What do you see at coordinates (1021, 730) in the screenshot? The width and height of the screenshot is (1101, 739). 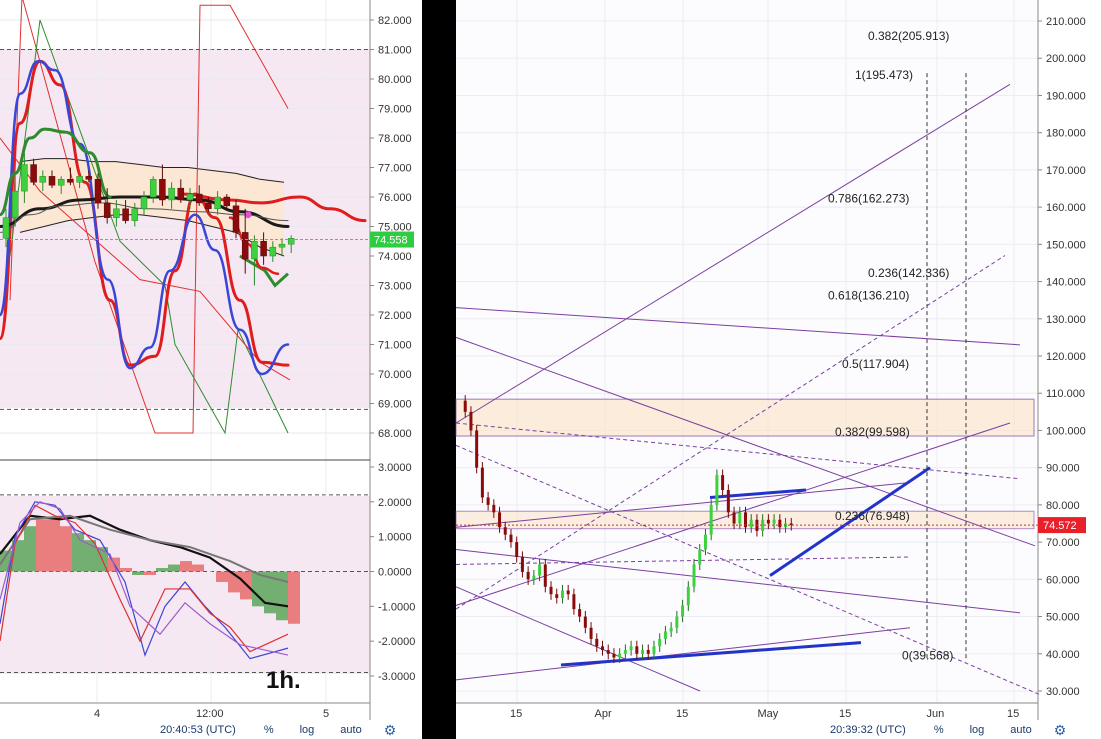 I see `right-auto-button: auto` at bounding box center [1021, 730].